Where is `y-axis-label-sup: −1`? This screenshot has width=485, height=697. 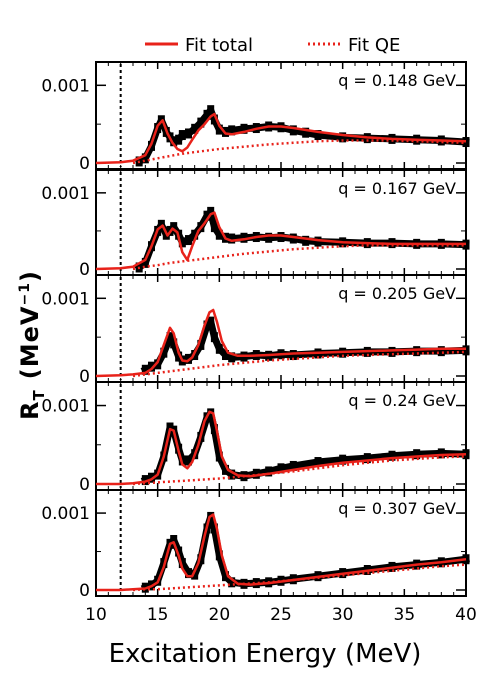
y-axis-label-sup: −1 is located at coordinates (25, 293).